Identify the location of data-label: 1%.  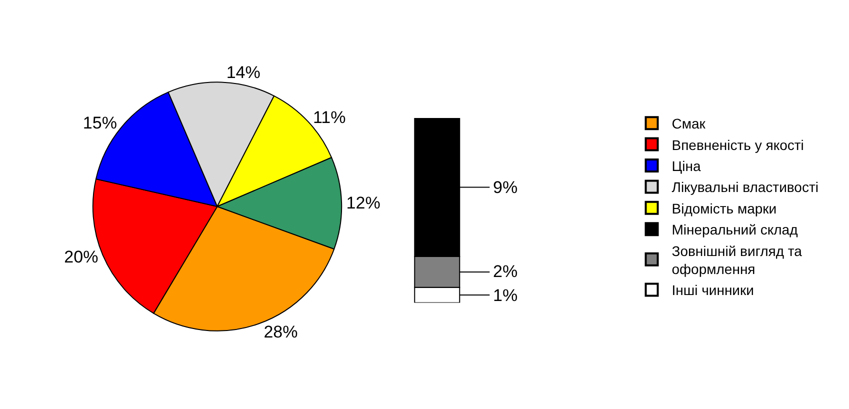
(505, 295).